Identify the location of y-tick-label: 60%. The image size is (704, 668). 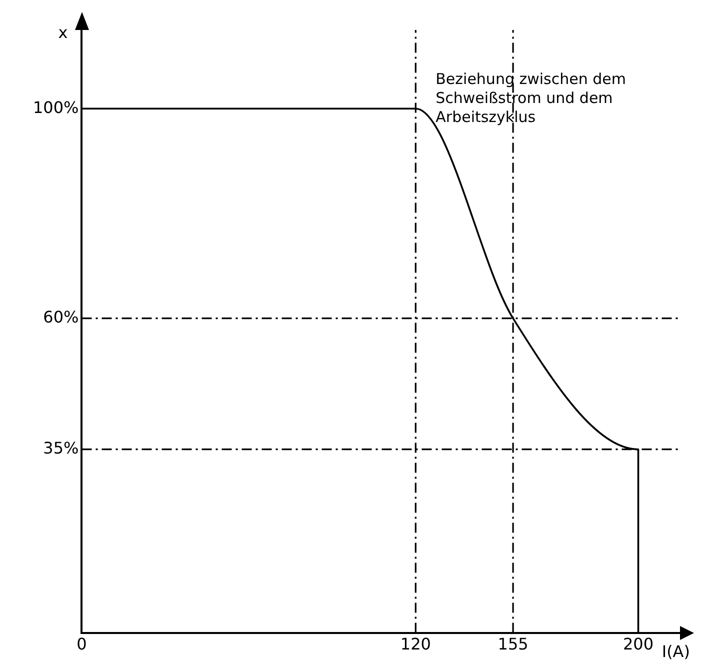
(61, 316).